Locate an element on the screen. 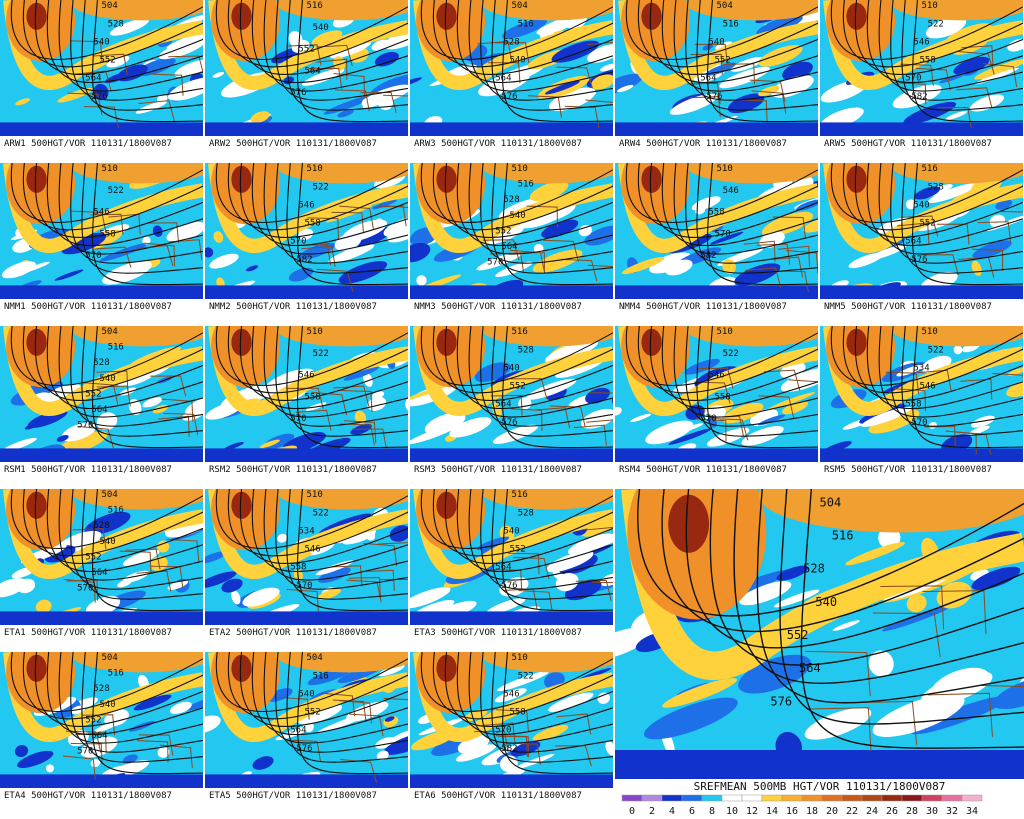  contour-label: 510 is located at coordinates (315, 332).